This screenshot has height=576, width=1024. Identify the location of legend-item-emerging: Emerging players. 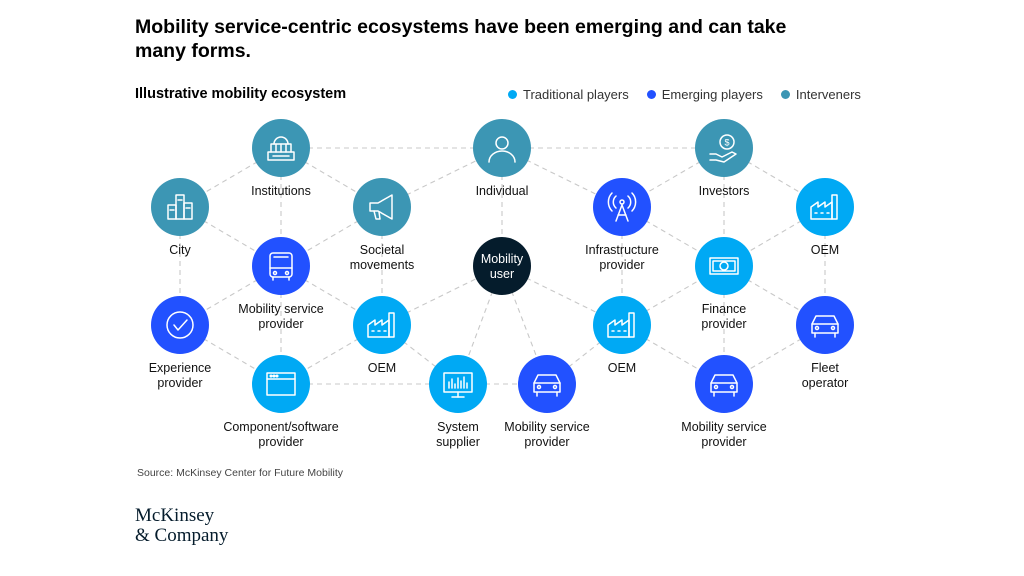
(704, 94).